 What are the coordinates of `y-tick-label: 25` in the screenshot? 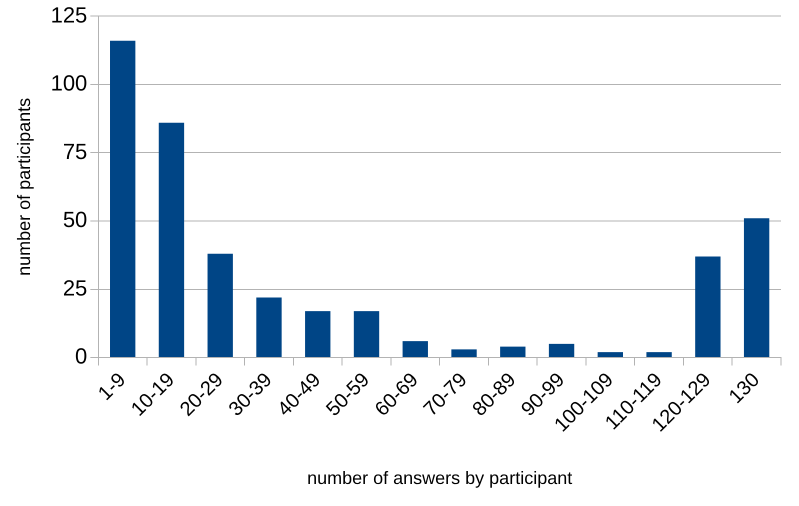 It's located at (75, 287).